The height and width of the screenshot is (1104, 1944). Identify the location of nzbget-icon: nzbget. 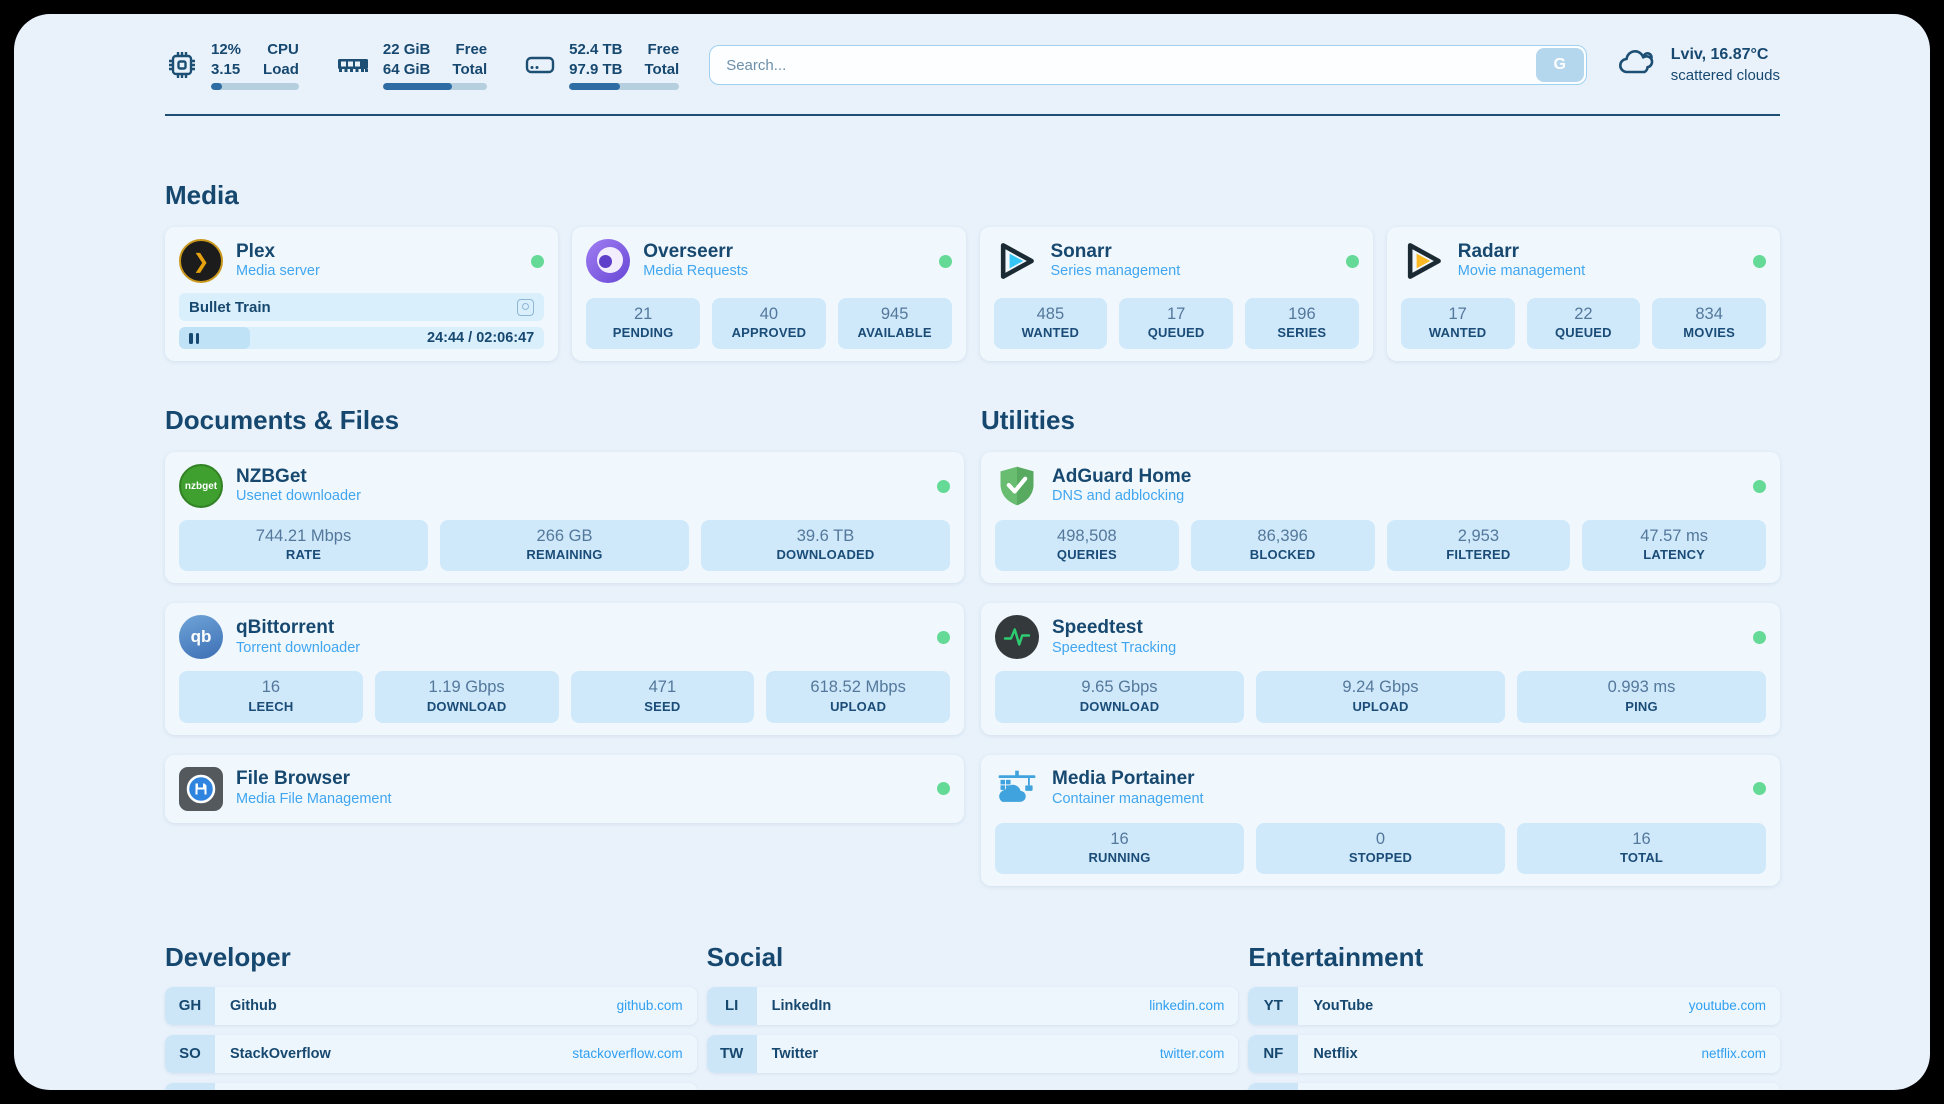
(201, 486).